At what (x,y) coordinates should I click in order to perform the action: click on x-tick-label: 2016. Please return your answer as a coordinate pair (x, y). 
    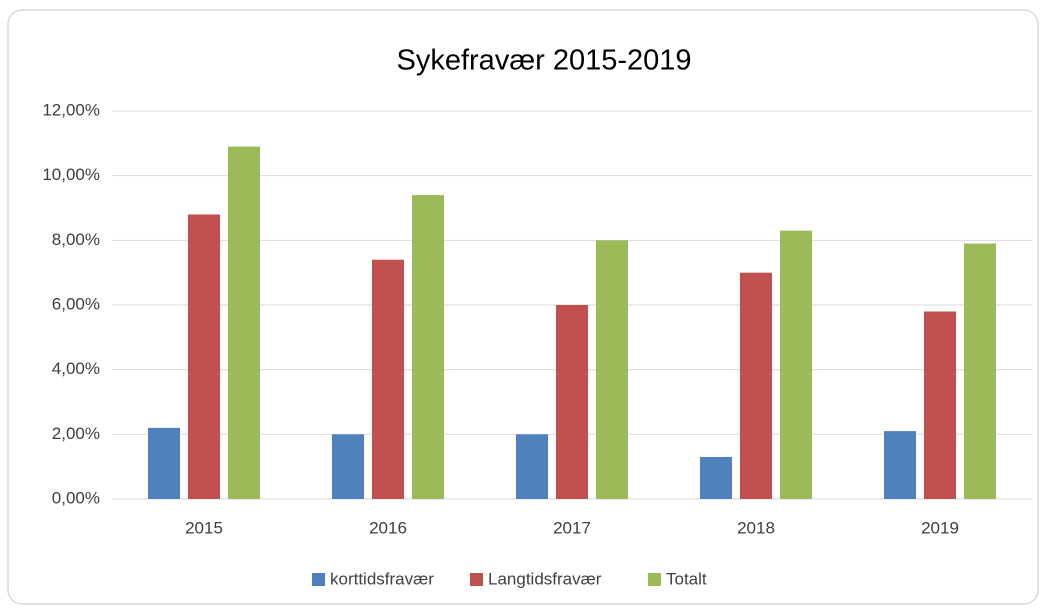
    Looking at the image, I should click on (388, 527).